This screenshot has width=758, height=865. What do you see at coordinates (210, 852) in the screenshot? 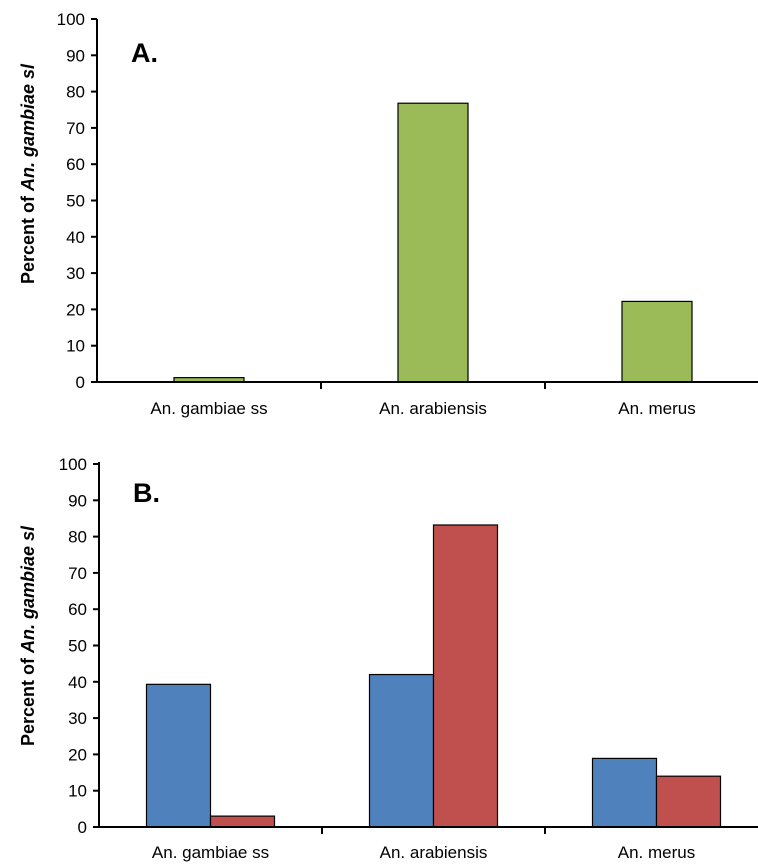
I see `panel-b-x-category-label: An. gambiae ss` at bounding box center [210, 852].